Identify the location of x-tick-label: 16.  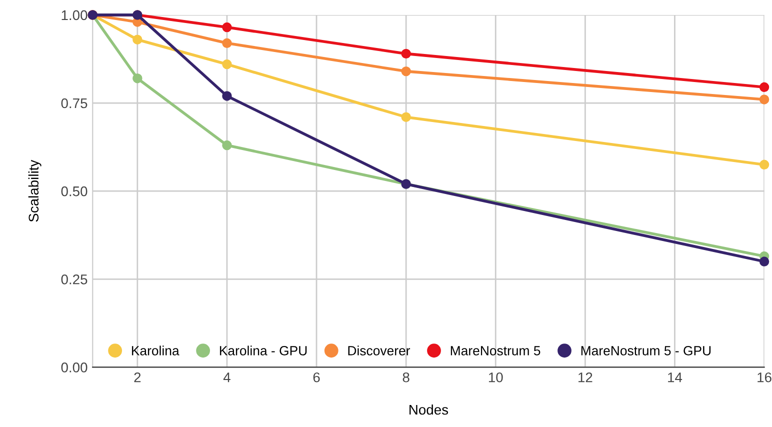
(765, 377).